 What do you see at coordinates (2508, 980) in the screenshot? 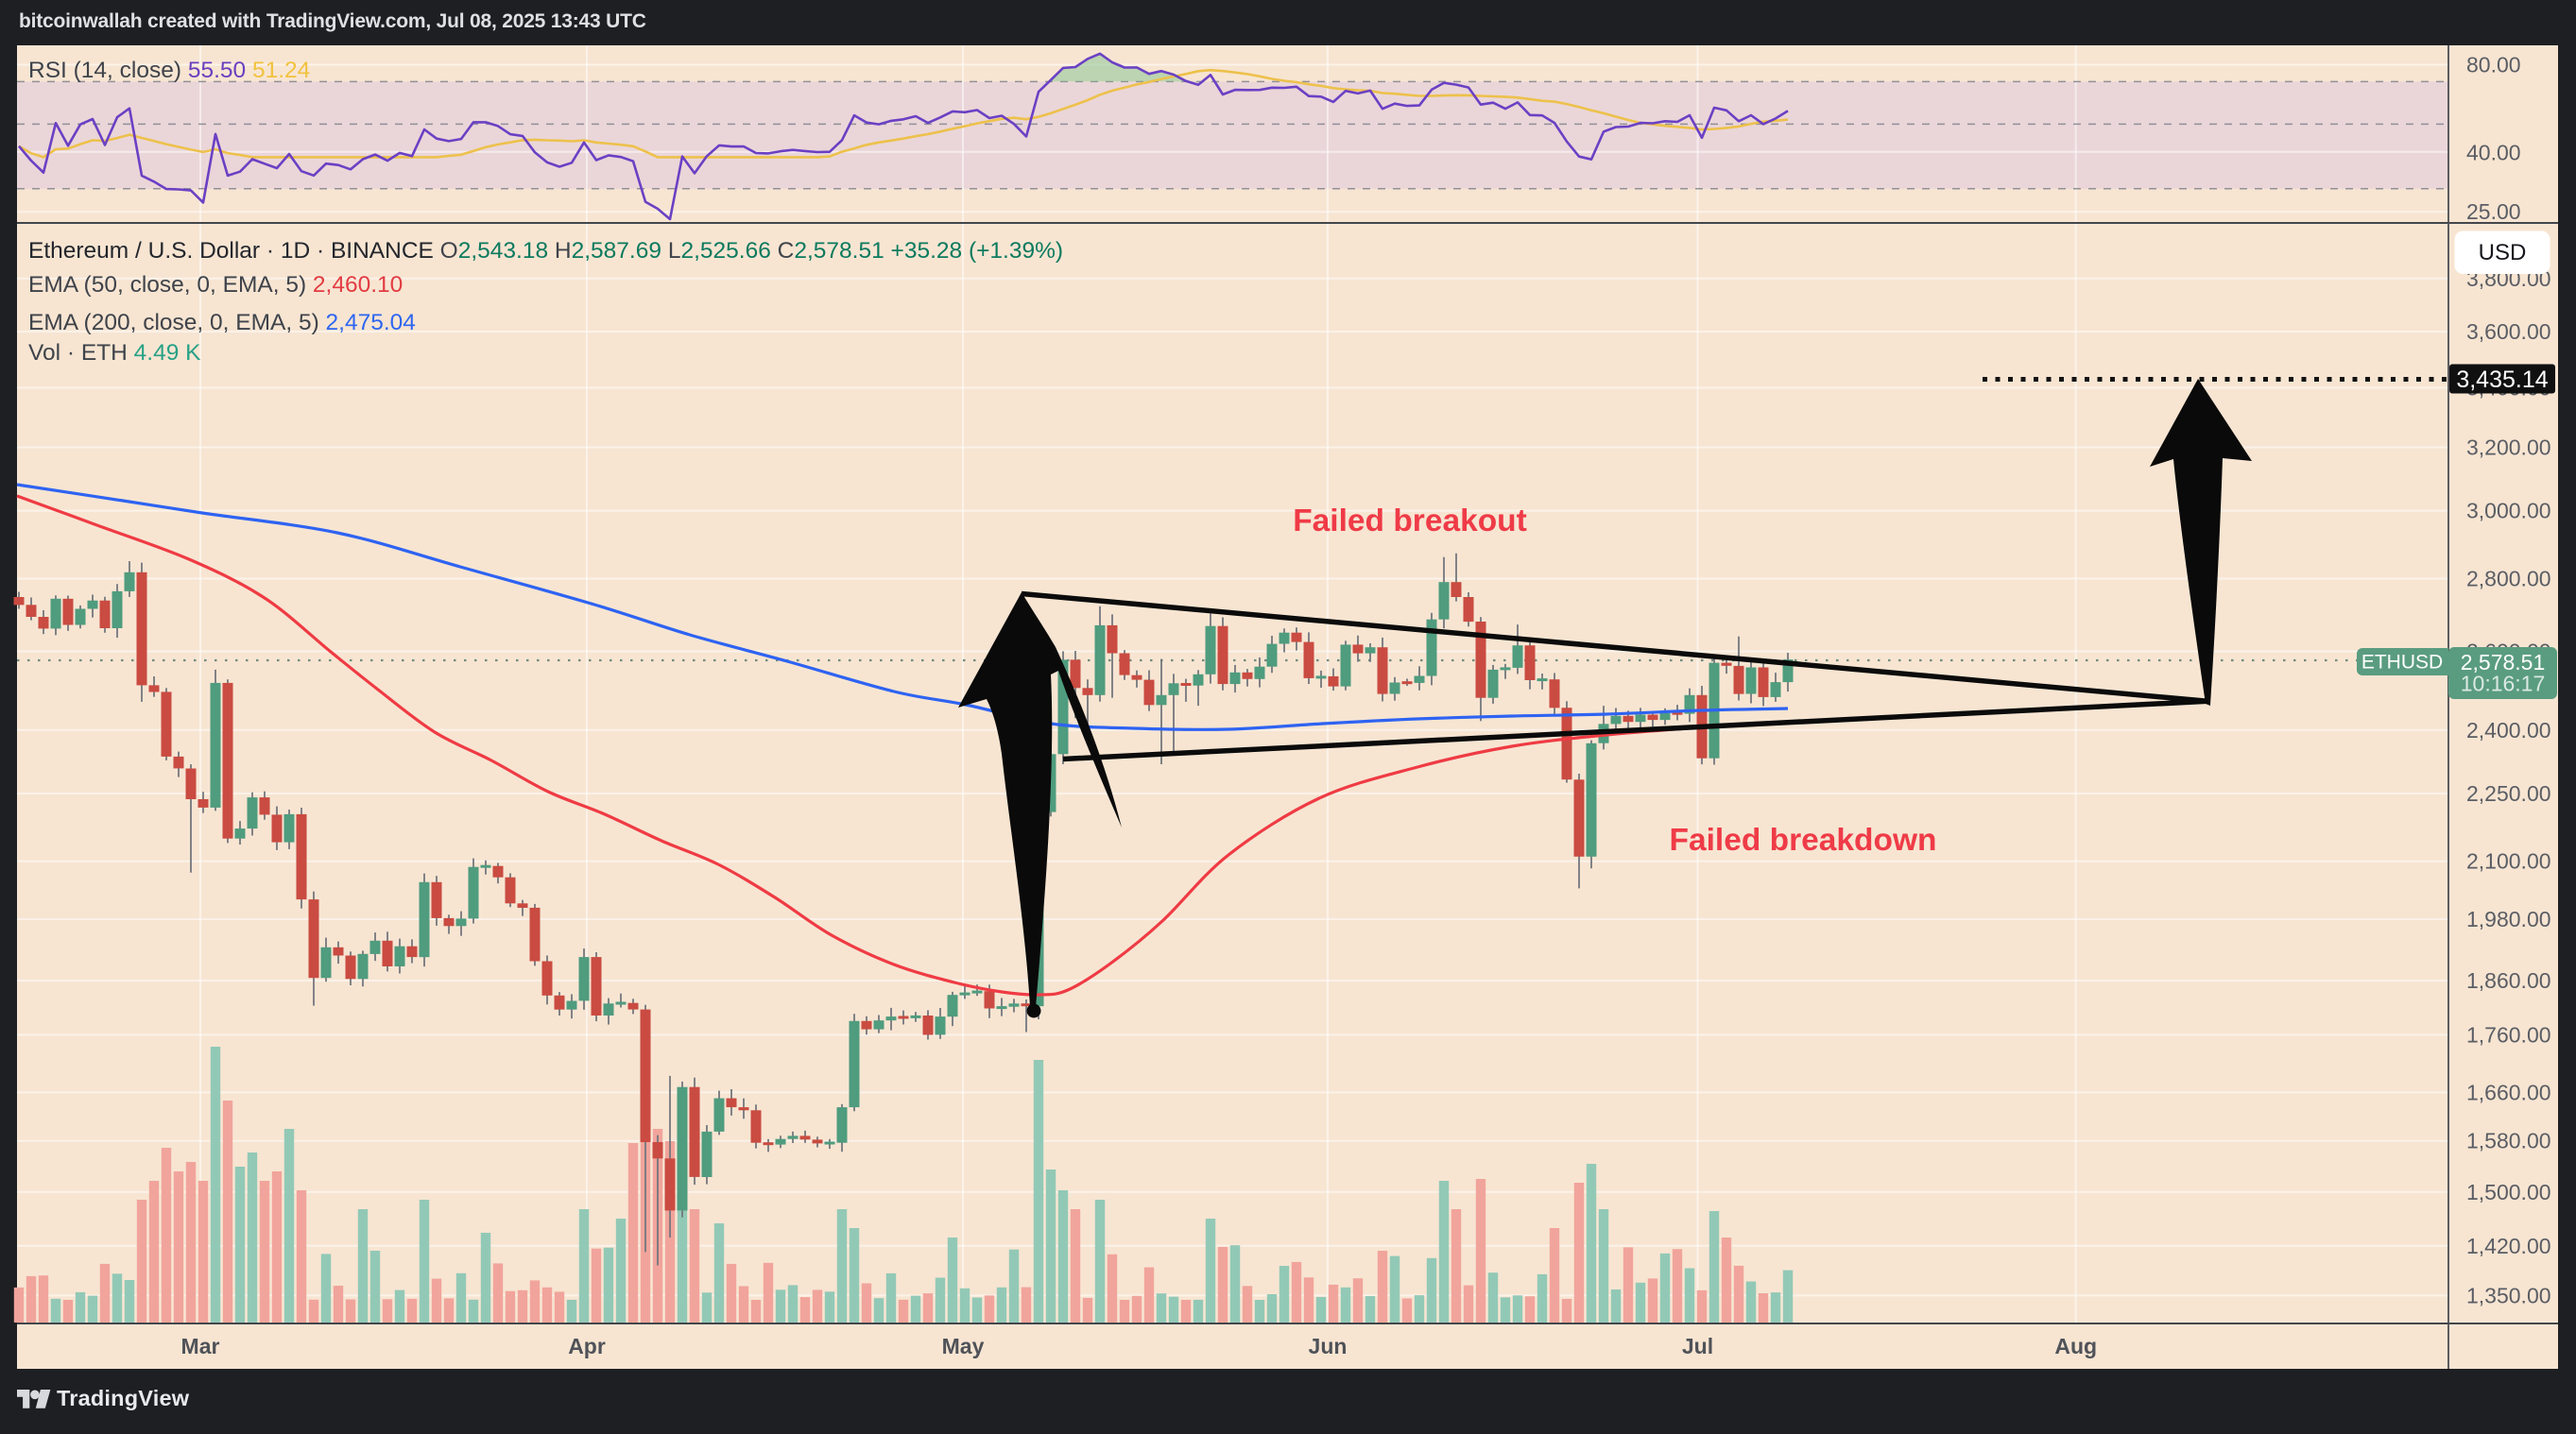
I see `svg-text: 1,860.00` at bounding box center [2508, 980].